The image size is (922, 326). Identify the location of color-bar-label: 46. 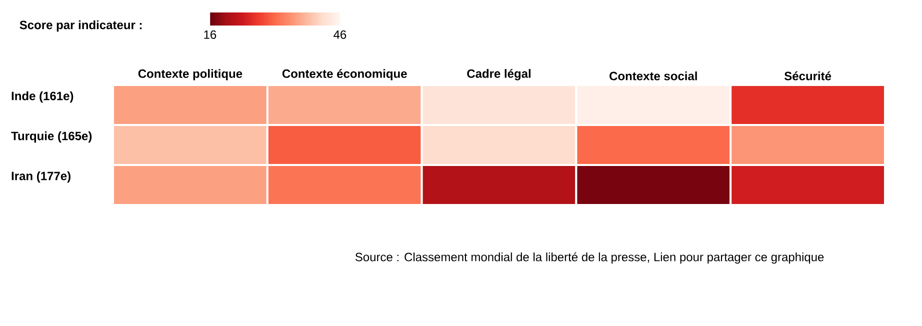
(340, 34).